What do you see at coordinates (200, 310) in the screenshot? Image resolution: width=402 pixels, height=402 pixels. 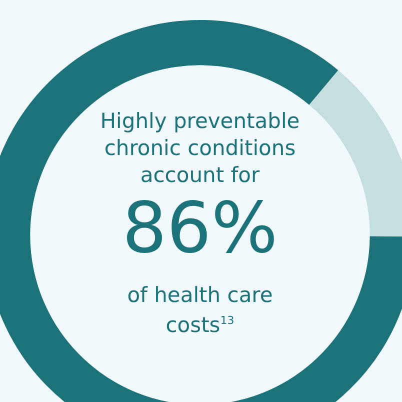 I see `text: of health care costs$^{13}$` at bounding box center [200, 310].